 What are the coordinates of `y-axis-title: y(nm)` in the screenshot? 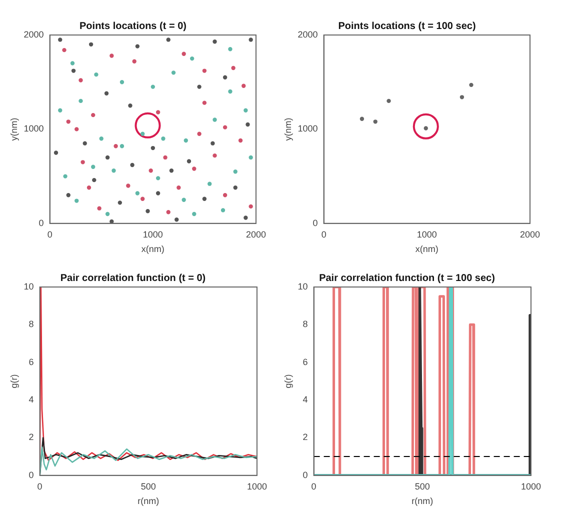 It's located at (287, 129).